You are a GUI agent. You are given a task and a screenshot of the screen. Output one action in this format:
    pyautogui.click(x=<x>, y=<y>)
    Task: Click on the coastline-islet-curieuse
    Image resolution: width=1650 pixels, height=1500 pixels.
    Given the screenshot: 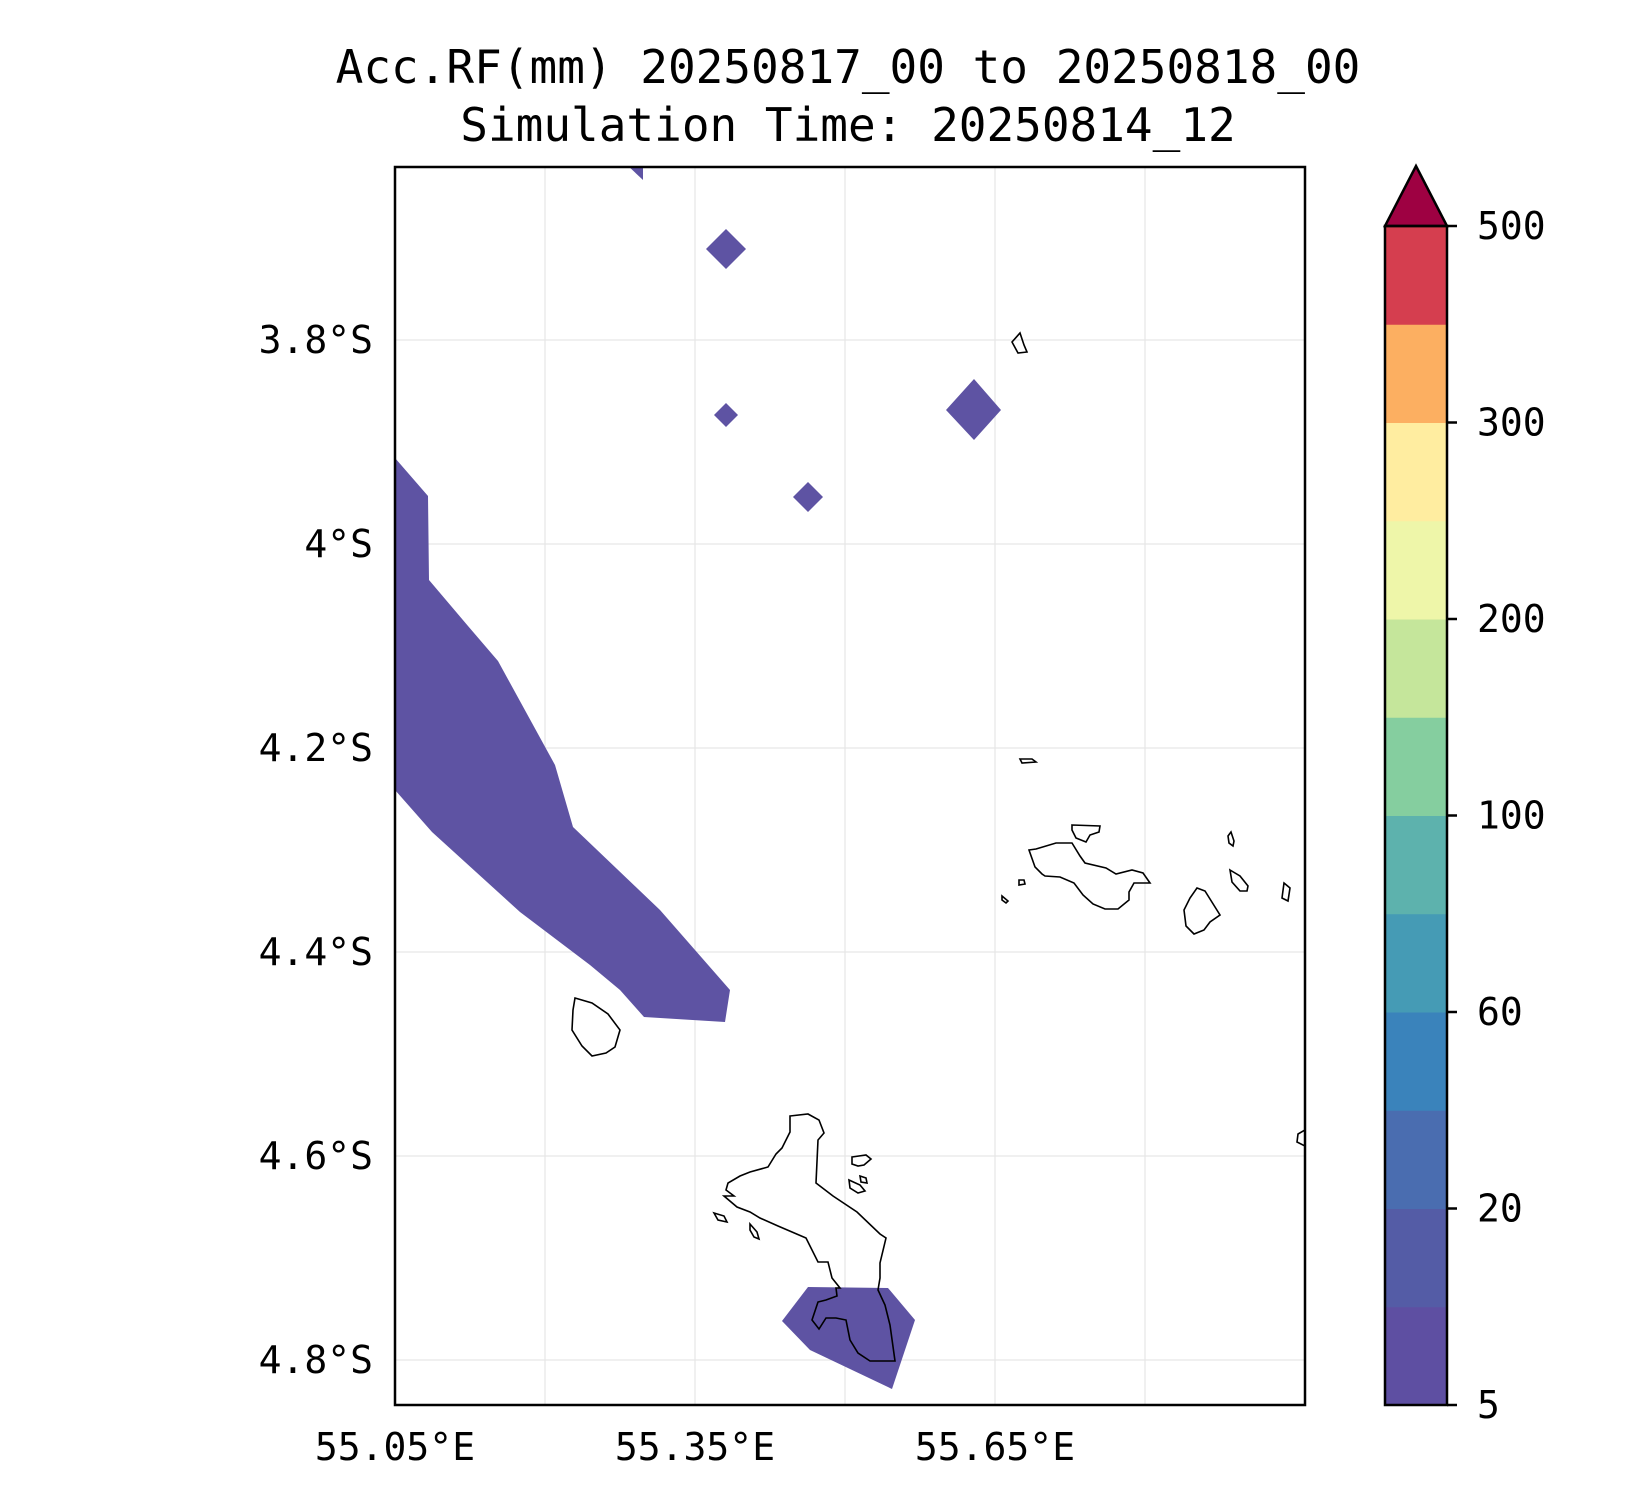 What is the action you would take?
    pyautogui.click(x=1086, y=834)
    